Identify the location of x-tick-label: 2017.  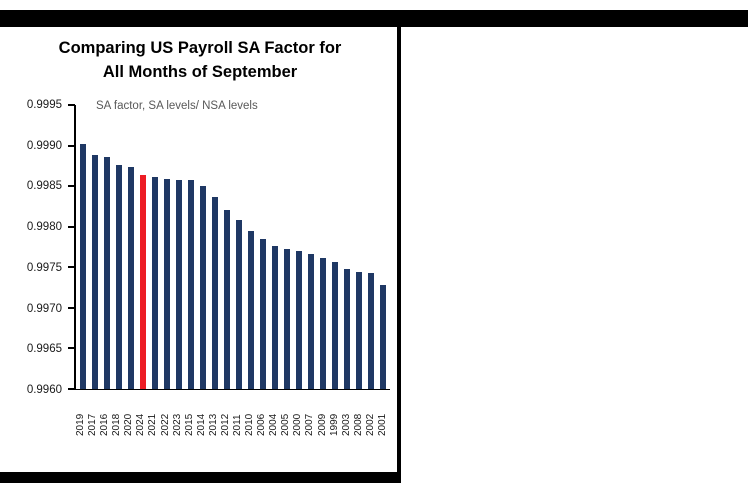
(93, 424).